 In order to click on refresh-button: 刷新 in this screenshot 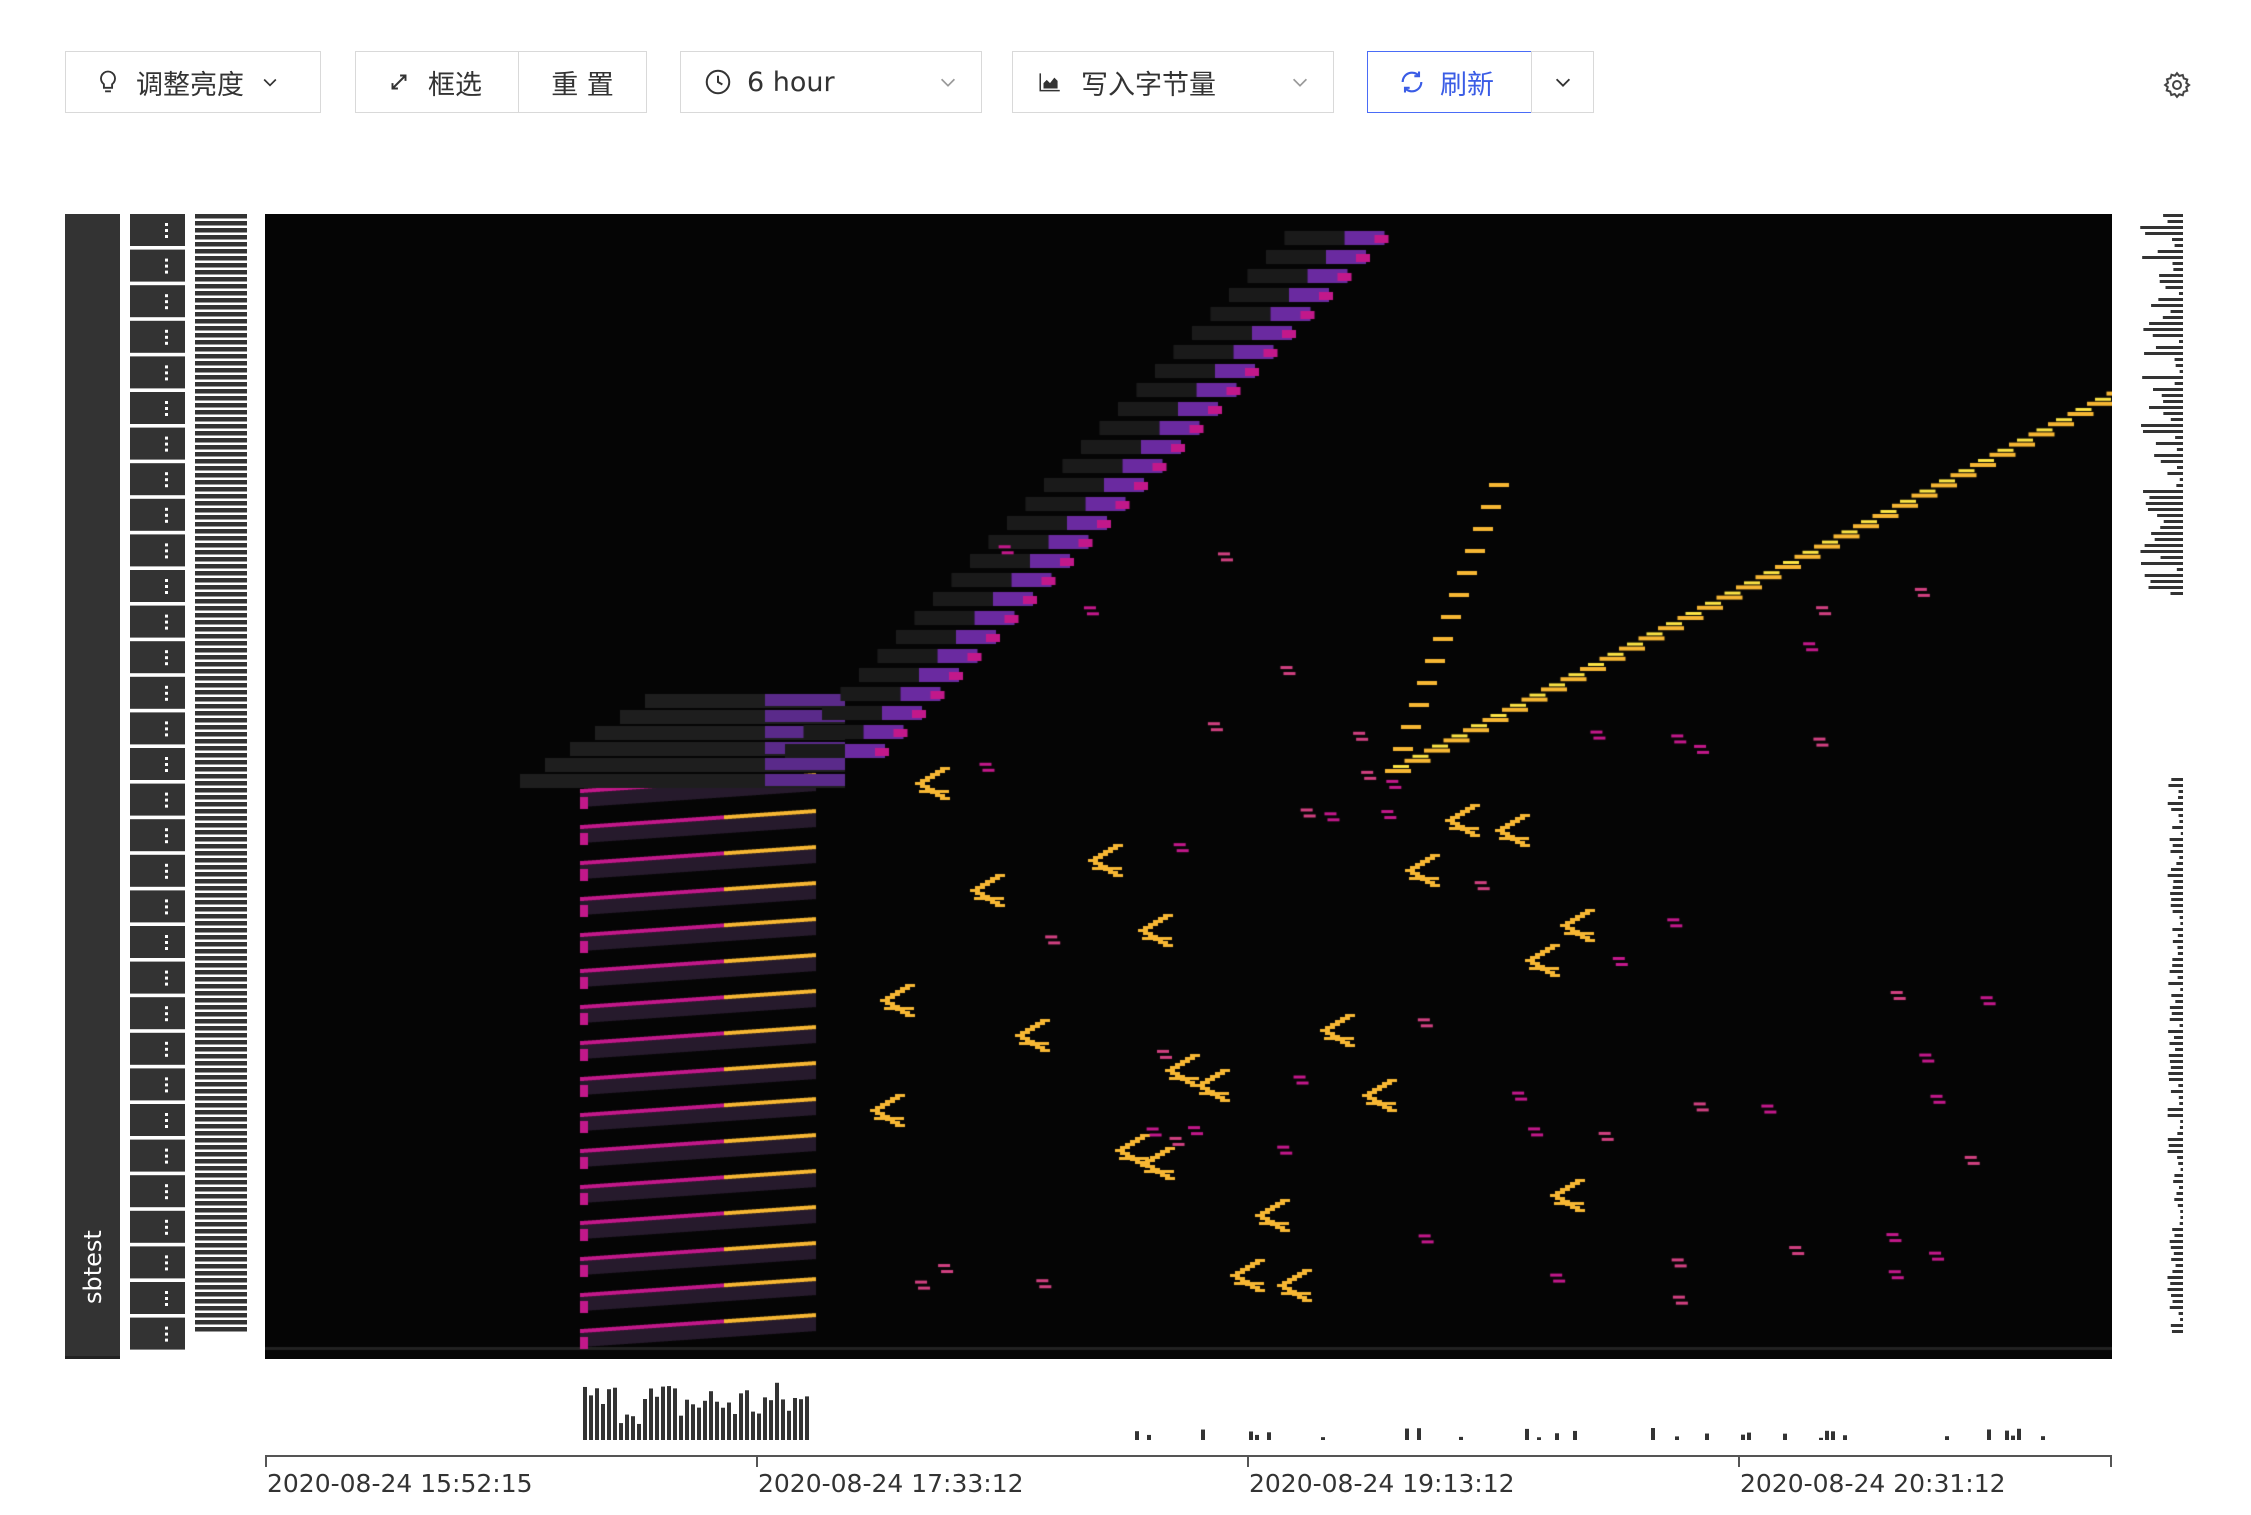, I will do `click(1449, 82)`.